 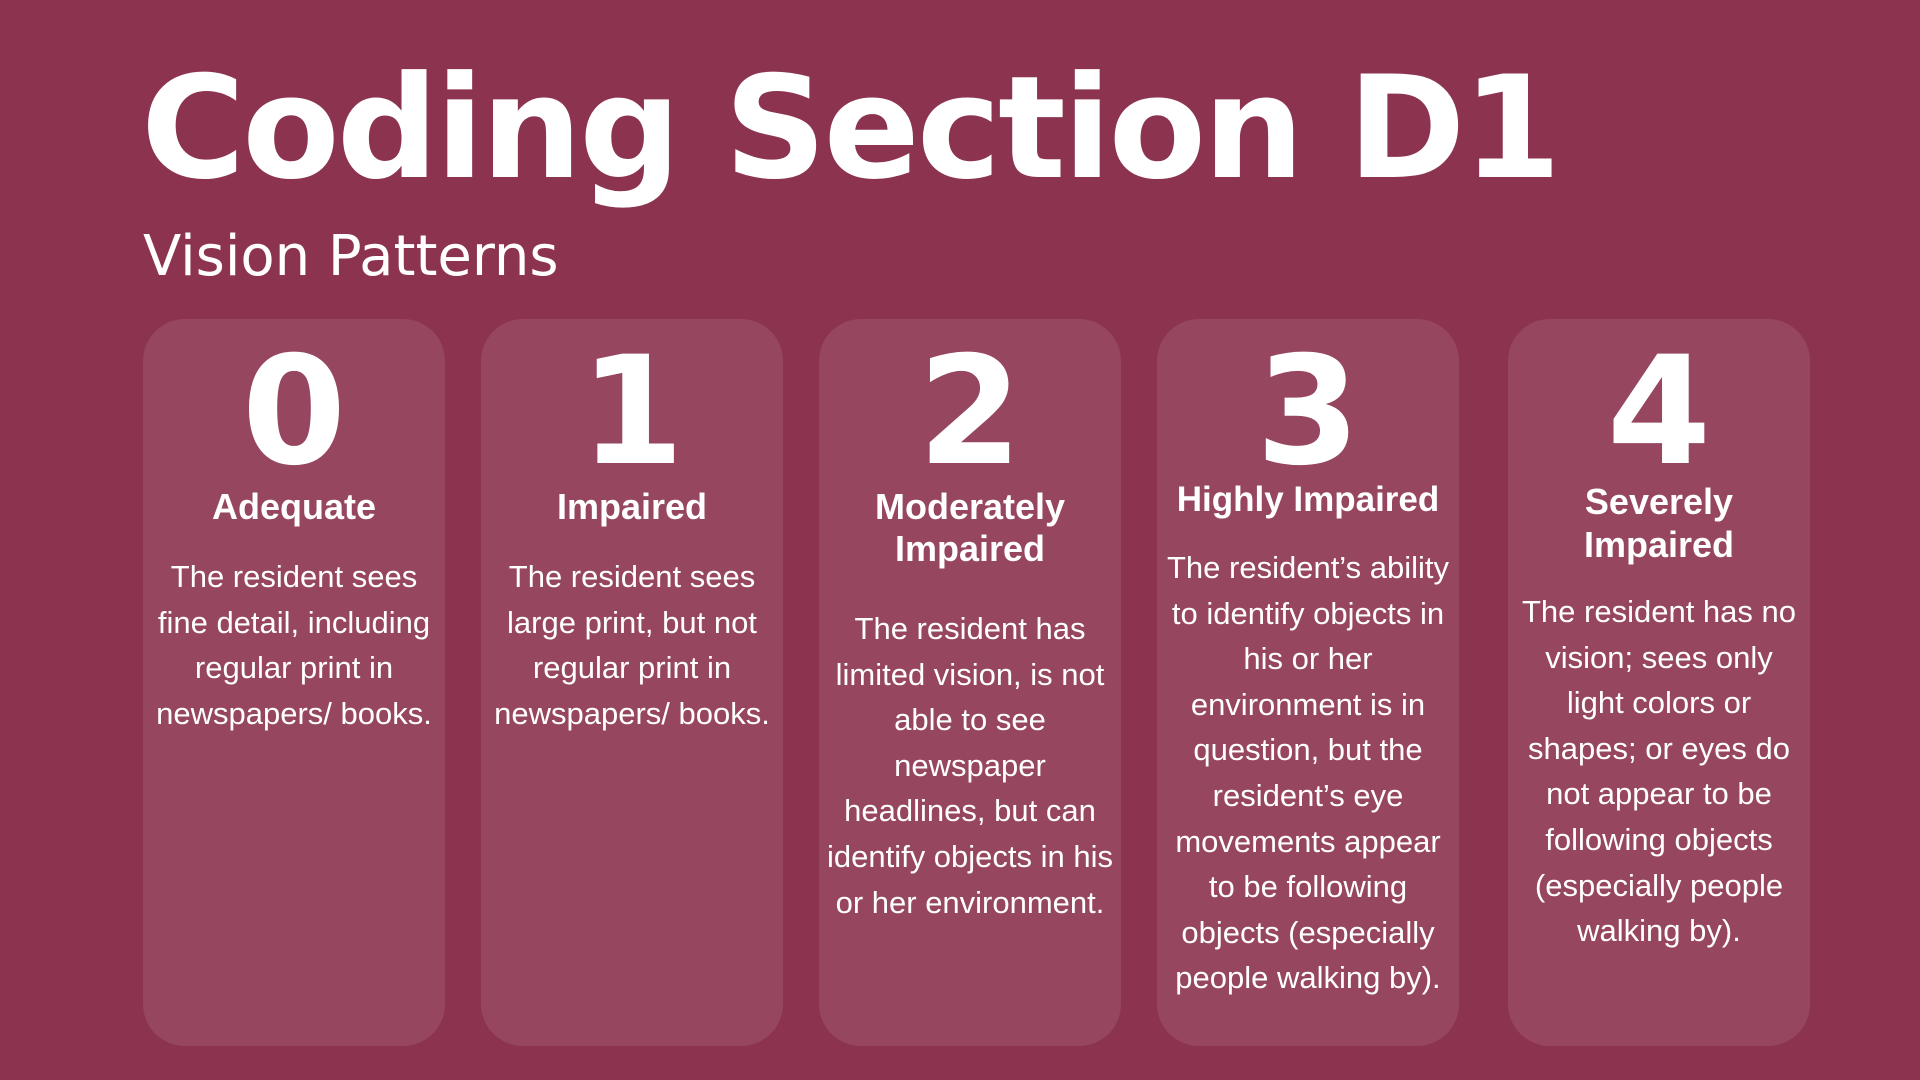 I want to click on card-number: 1, so click(x=632, y=412).